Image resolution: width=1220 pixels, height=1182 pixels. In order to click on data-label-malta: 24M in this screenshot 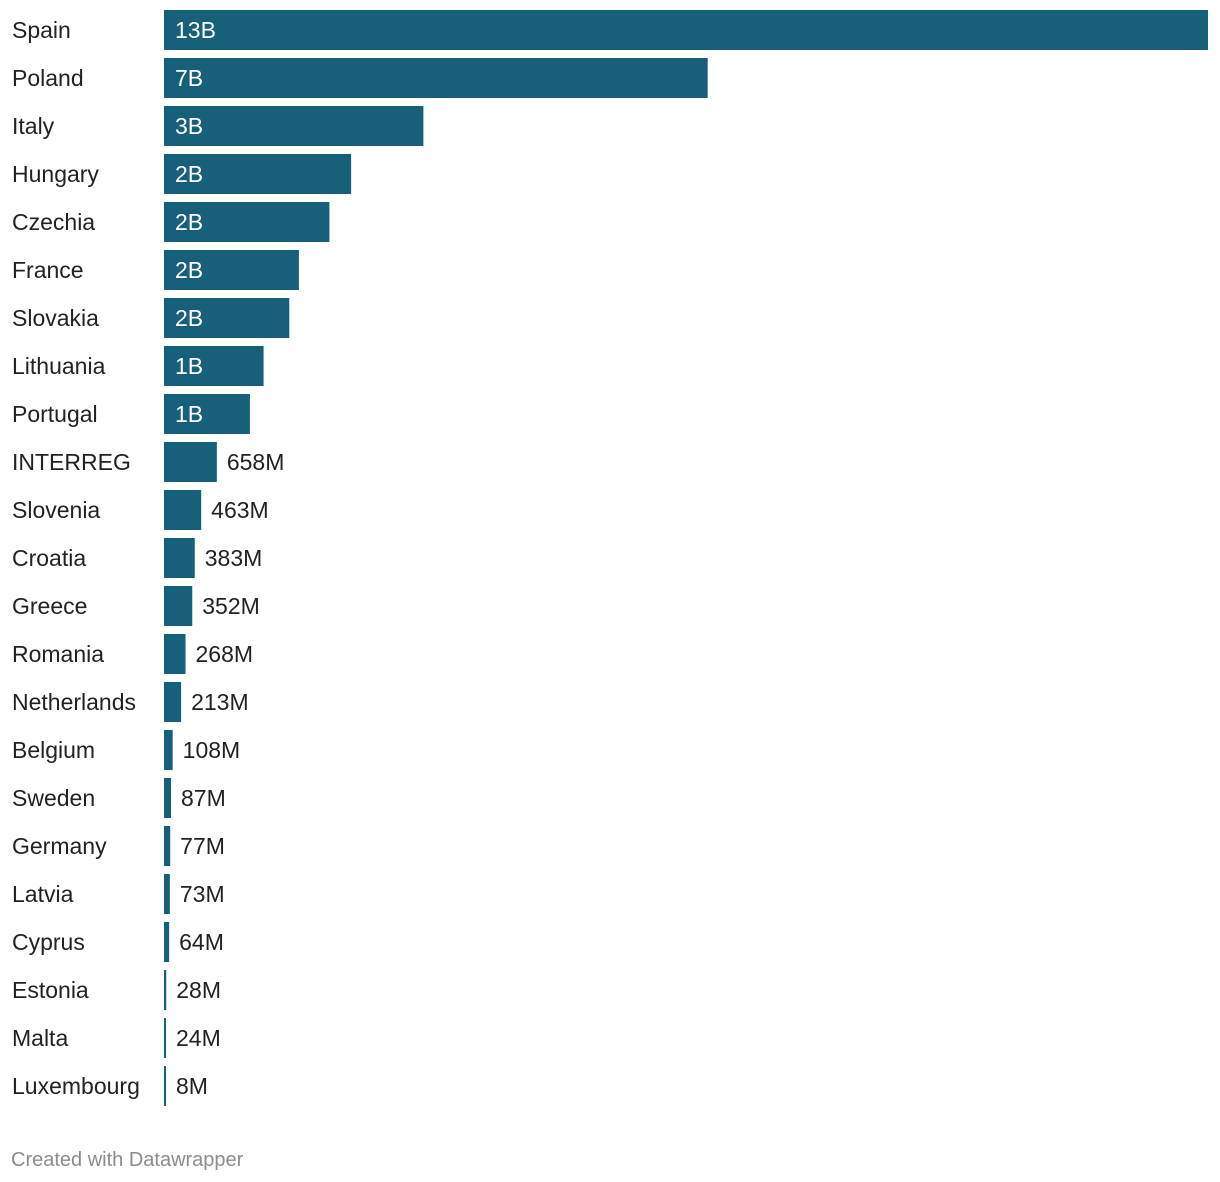, I will do `click(198, 1038)`.